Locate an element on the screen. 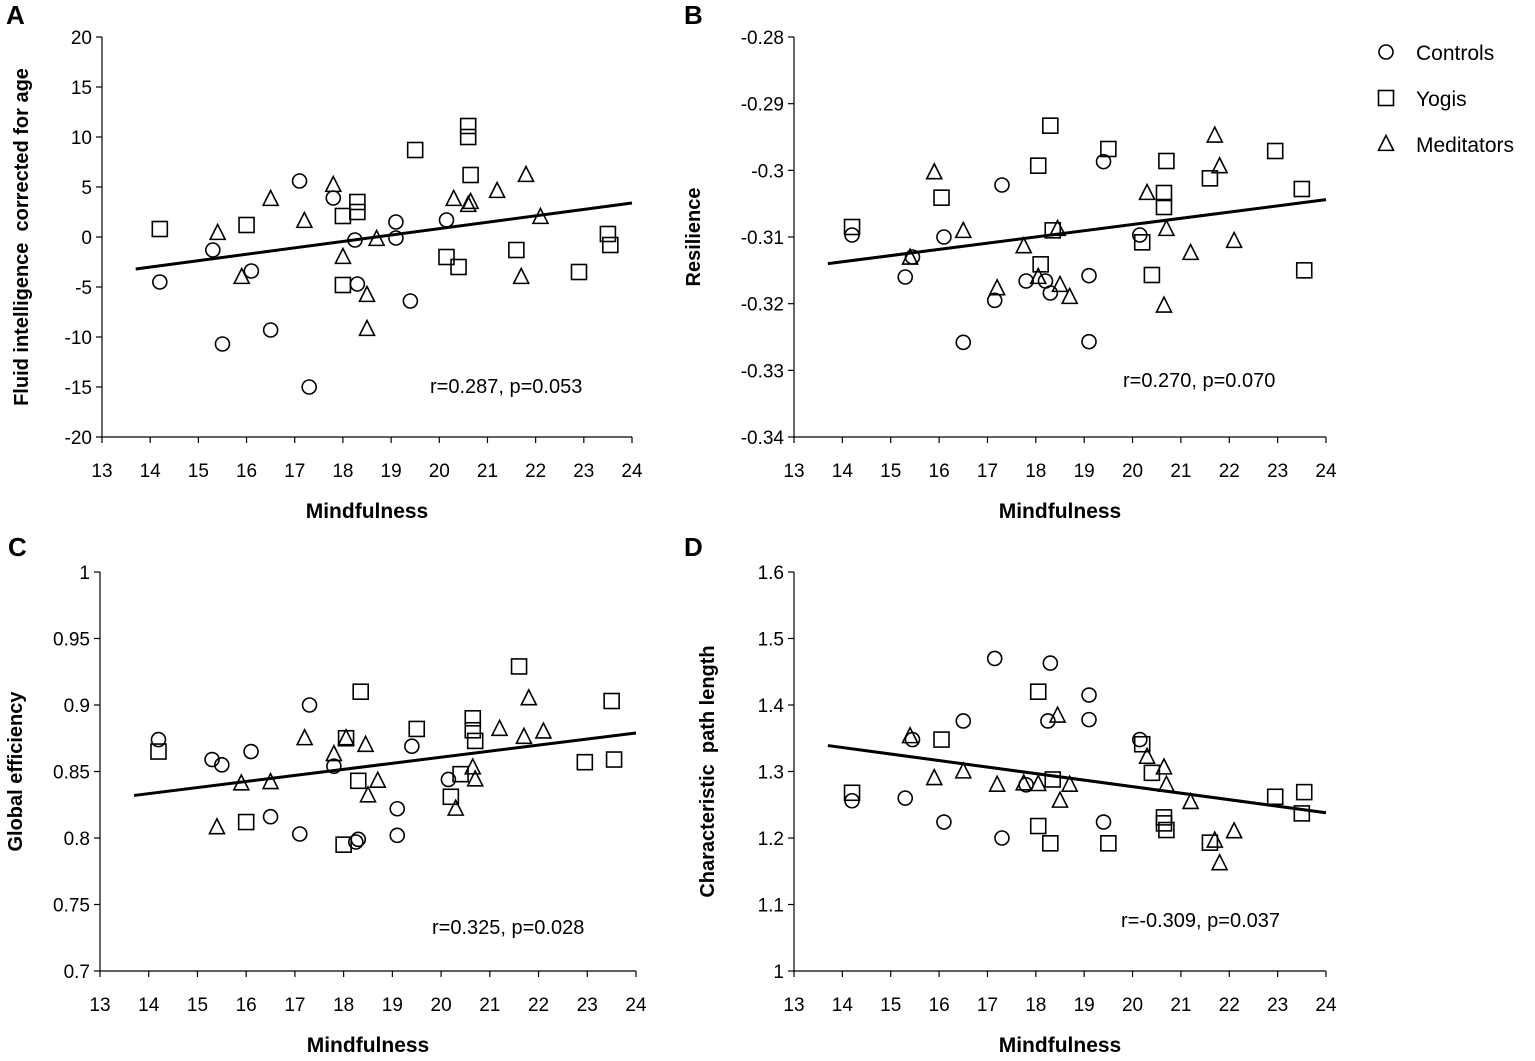 The width and height of the screenshot is (1535, 1061). y-tick-label: -0.32 is located at coordinates (762, 305).